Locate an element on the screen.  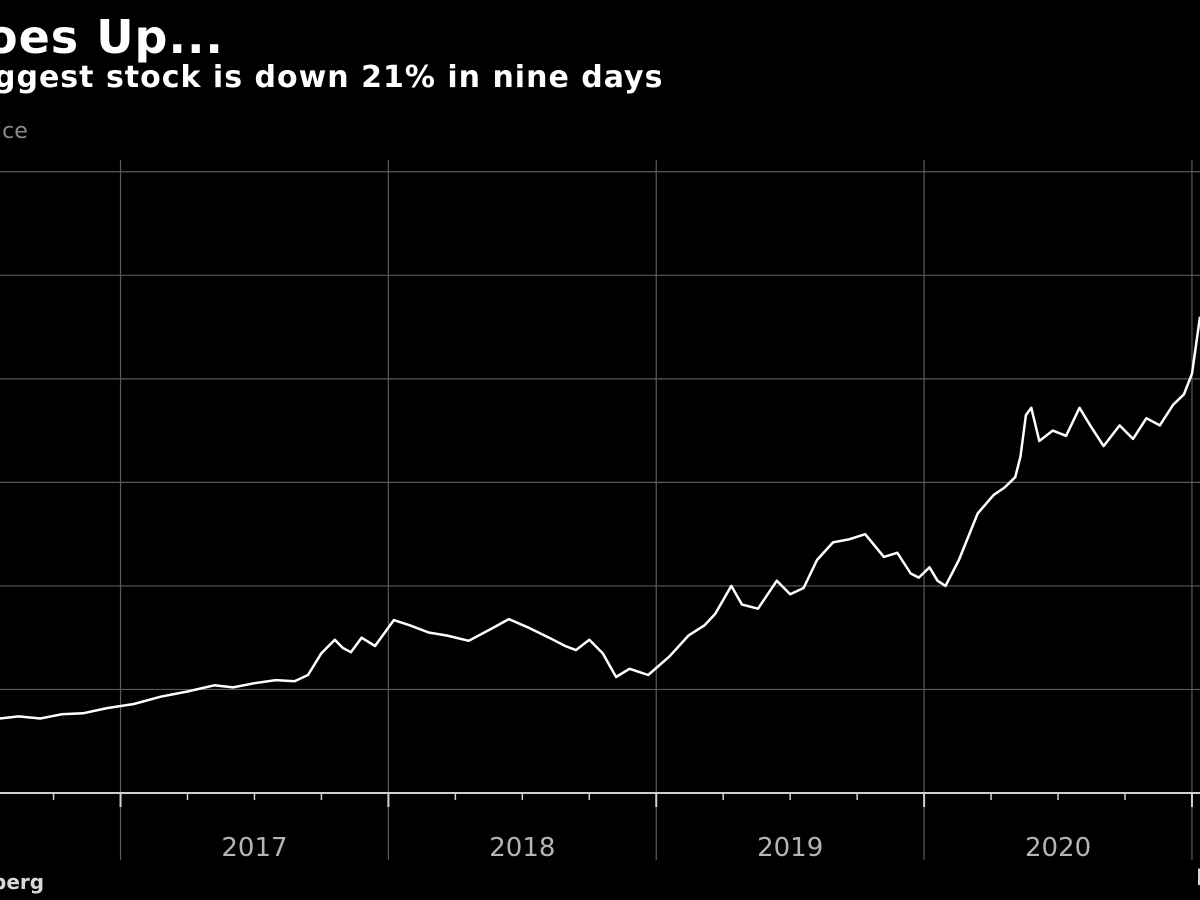
x-tick-label-2020: 2020 is located at coordinates (1058, 848).